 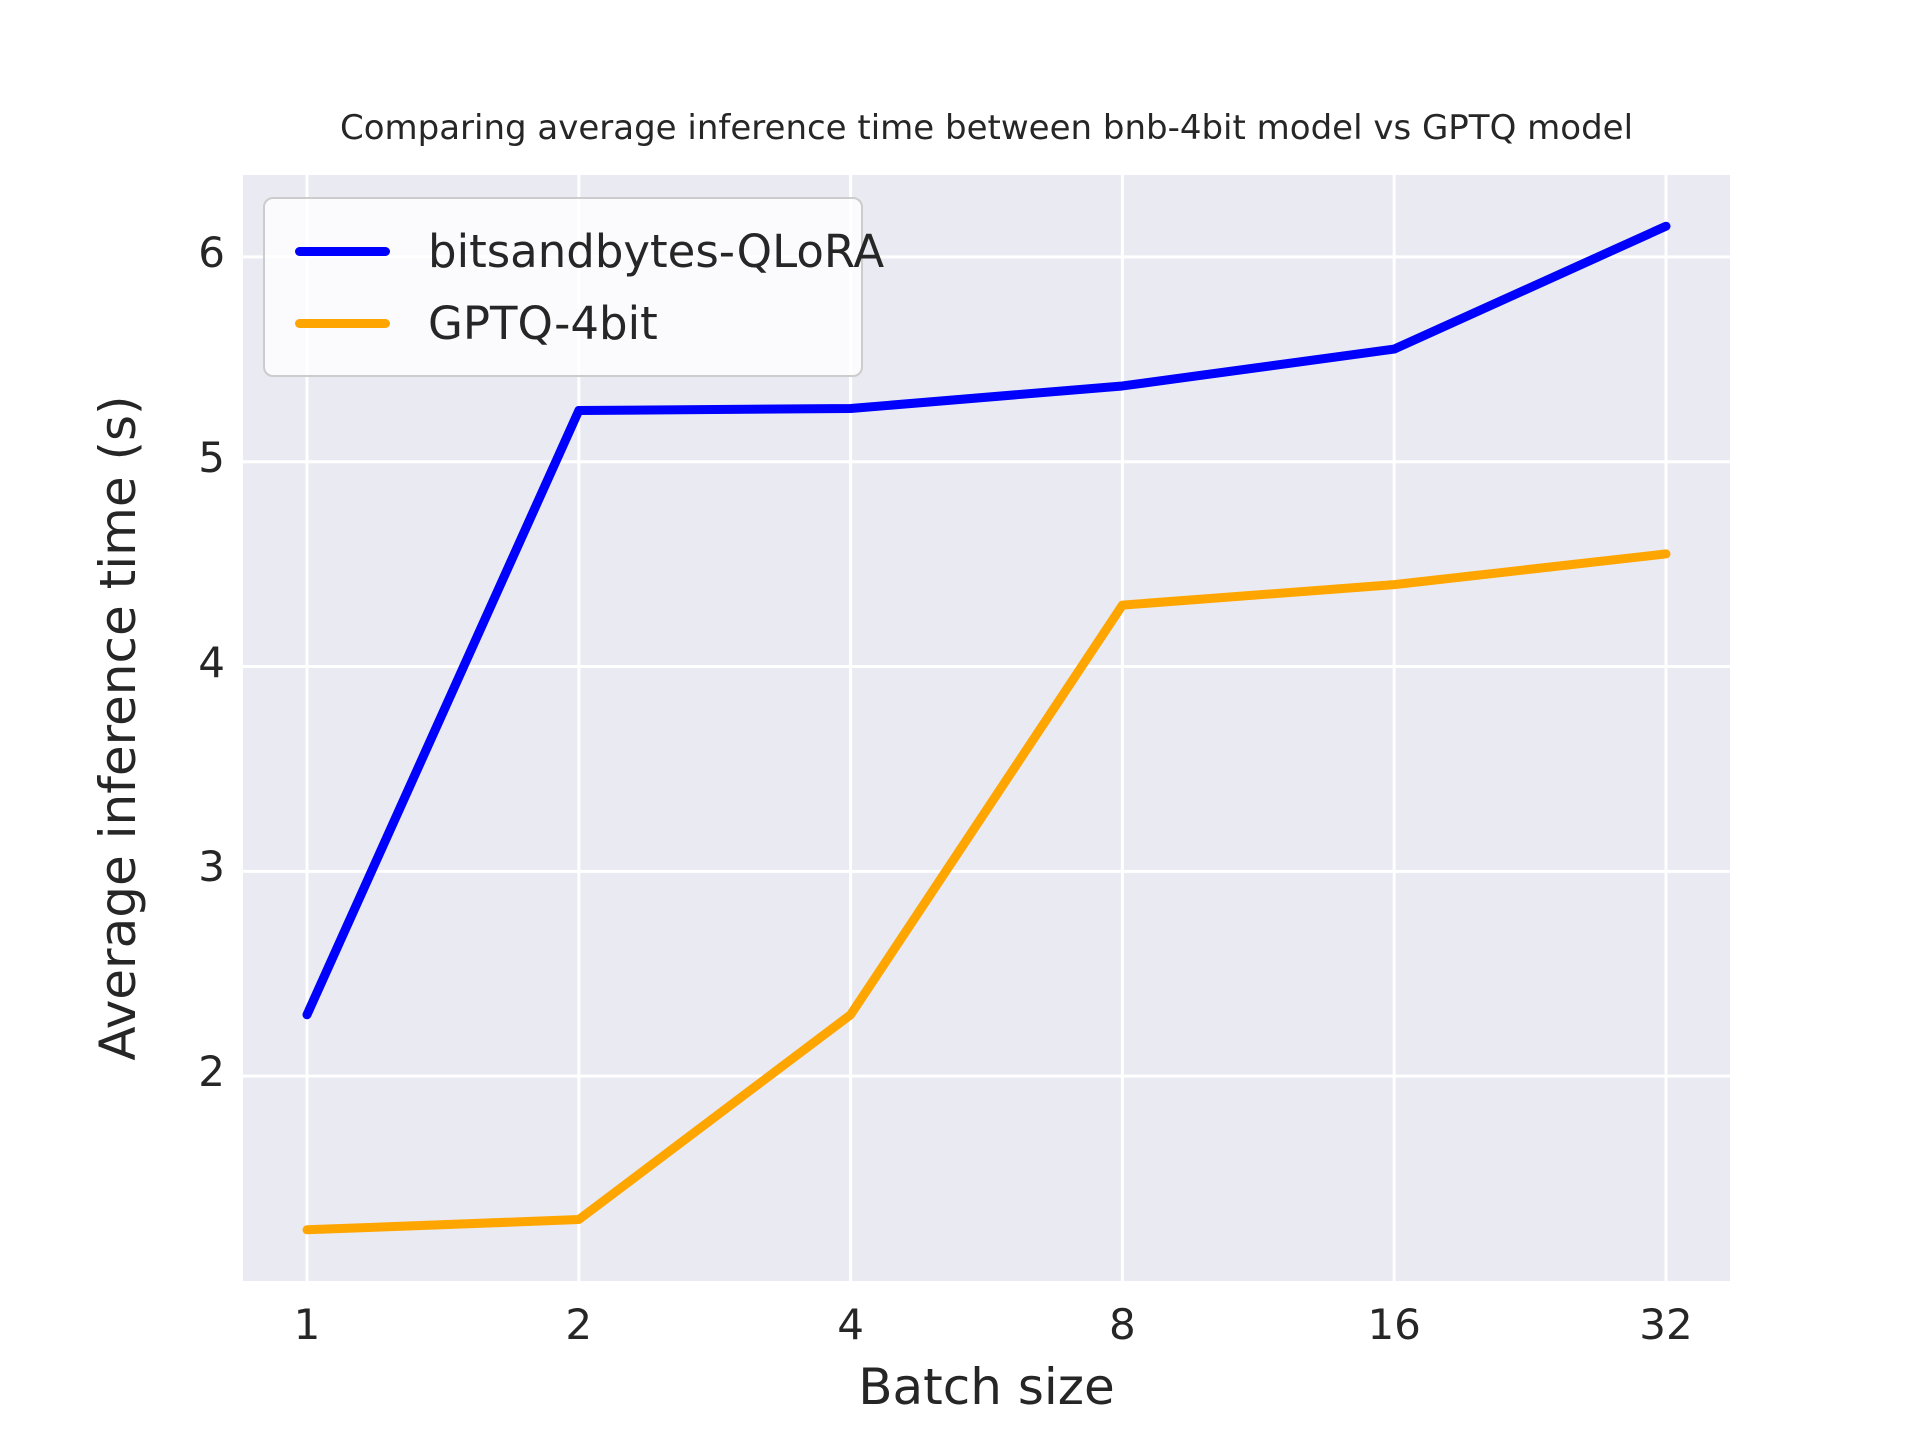 What do you see at coordinates (656, 251) in the screenshot?
I see `legend-label: bitsandbytes-QLoRA` at bounding box center [656, 251].